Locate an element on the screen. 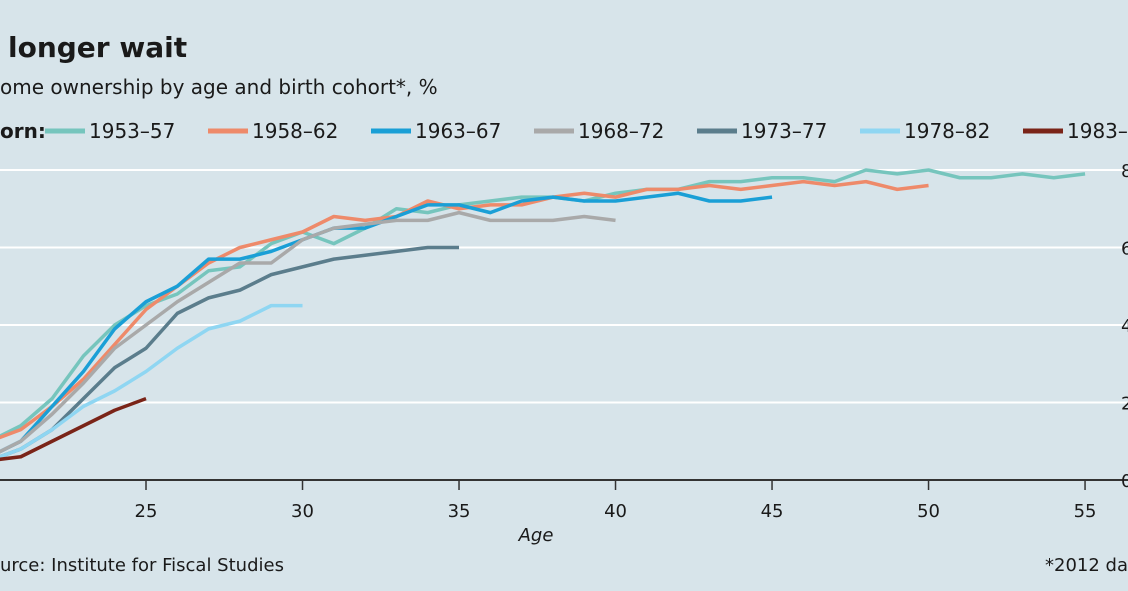 This screenshot has width=1128, height=591. legend-label: 1983– is located at coordinates (1097, 131).